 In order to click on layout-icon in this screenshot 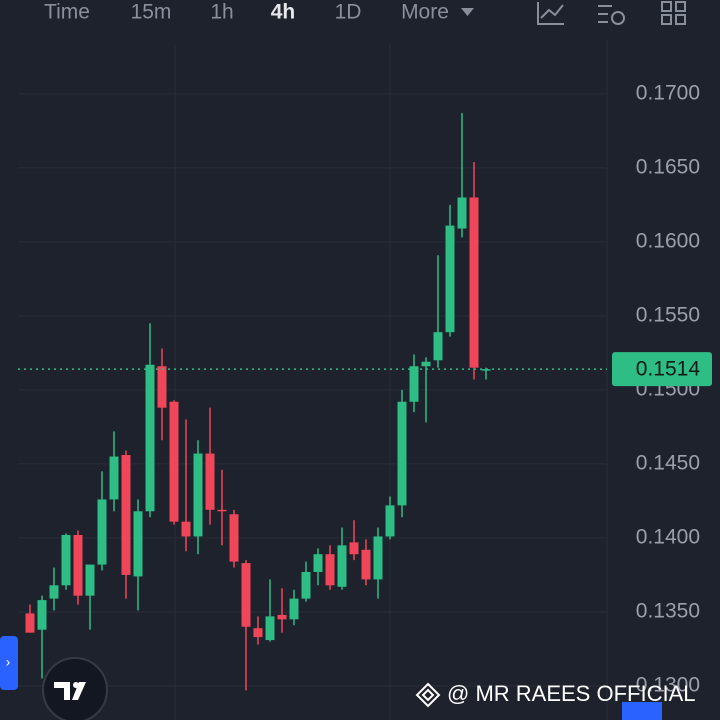, I will do `click(673, 13)`.